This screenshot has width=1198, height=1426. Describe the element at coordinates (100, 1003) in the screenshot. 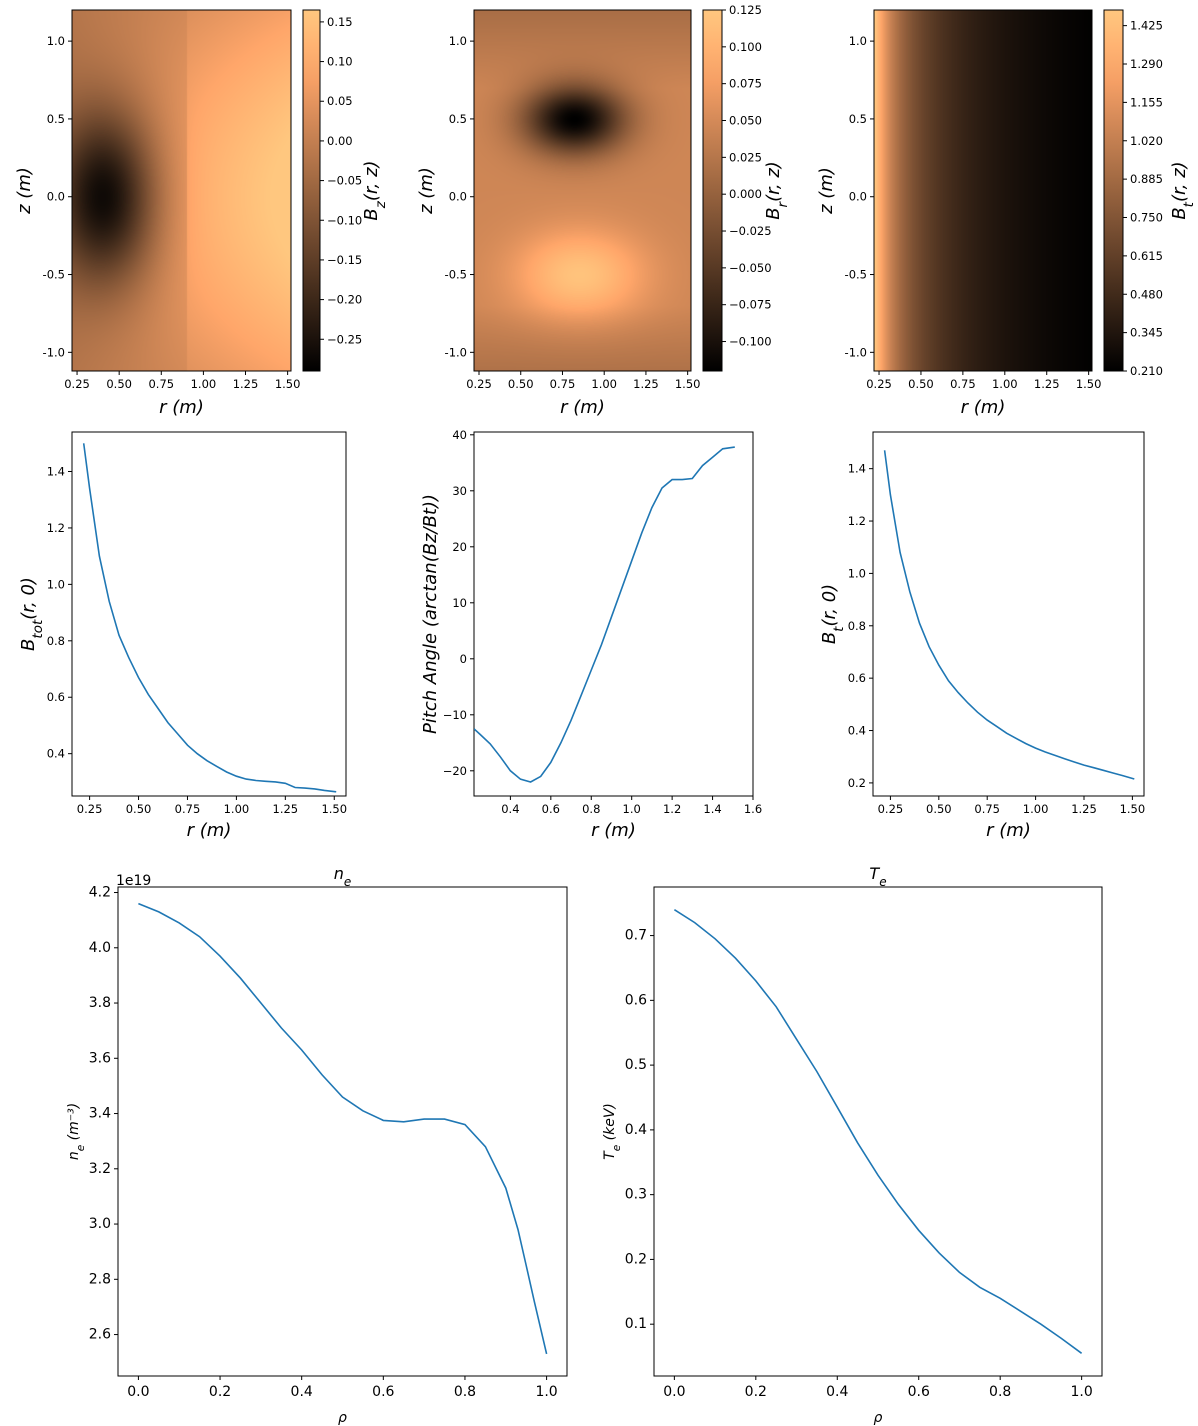

I see `y-tick-label: 3.8` at that location.